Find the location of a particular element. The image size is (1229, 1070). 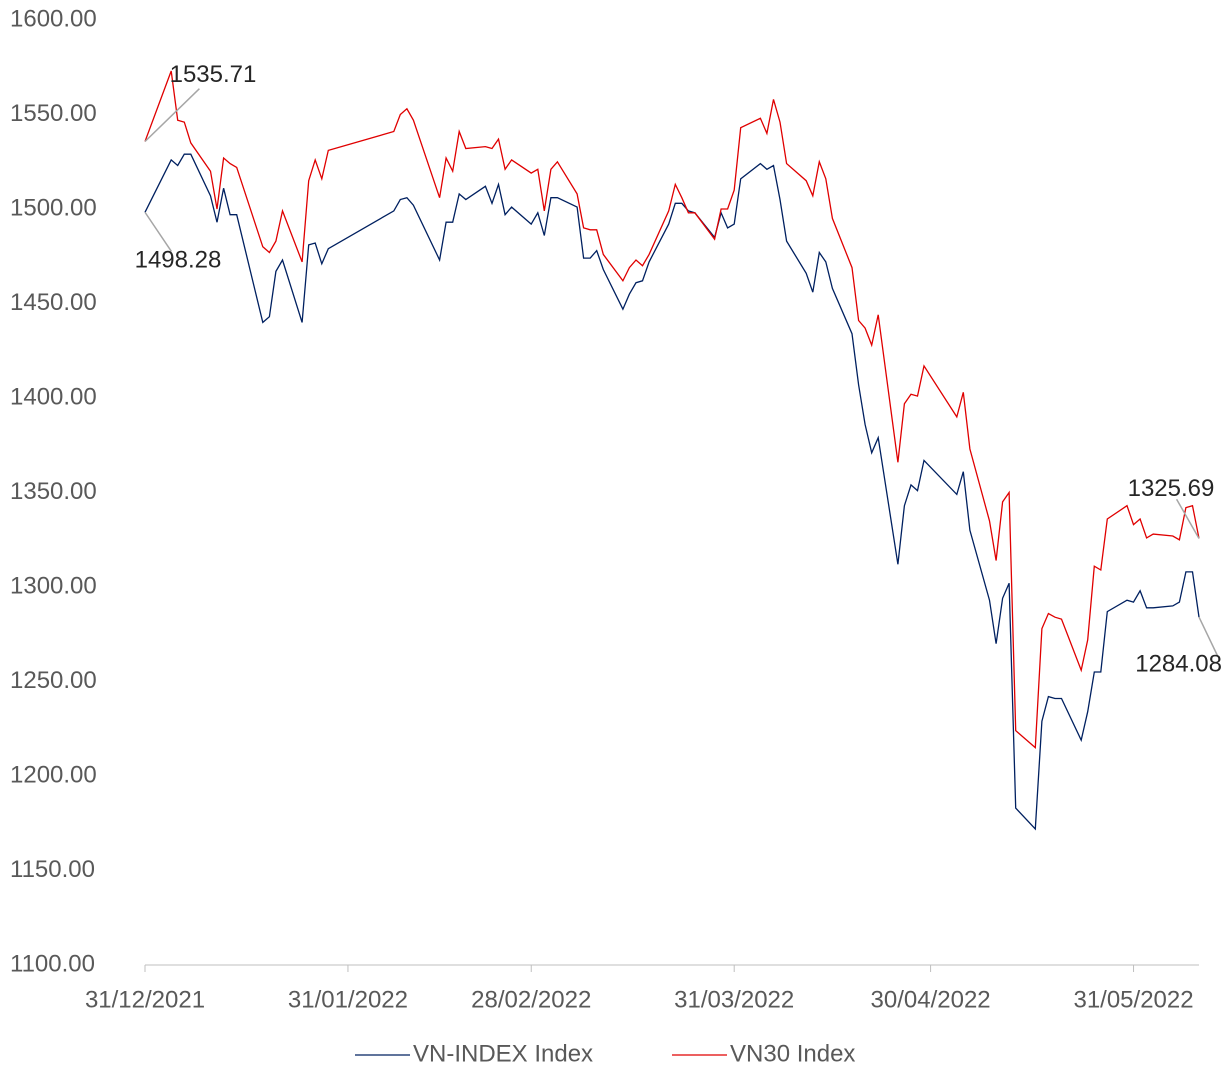

x-tick-label: 28/02/2022 is located at coordinates (531, 999).